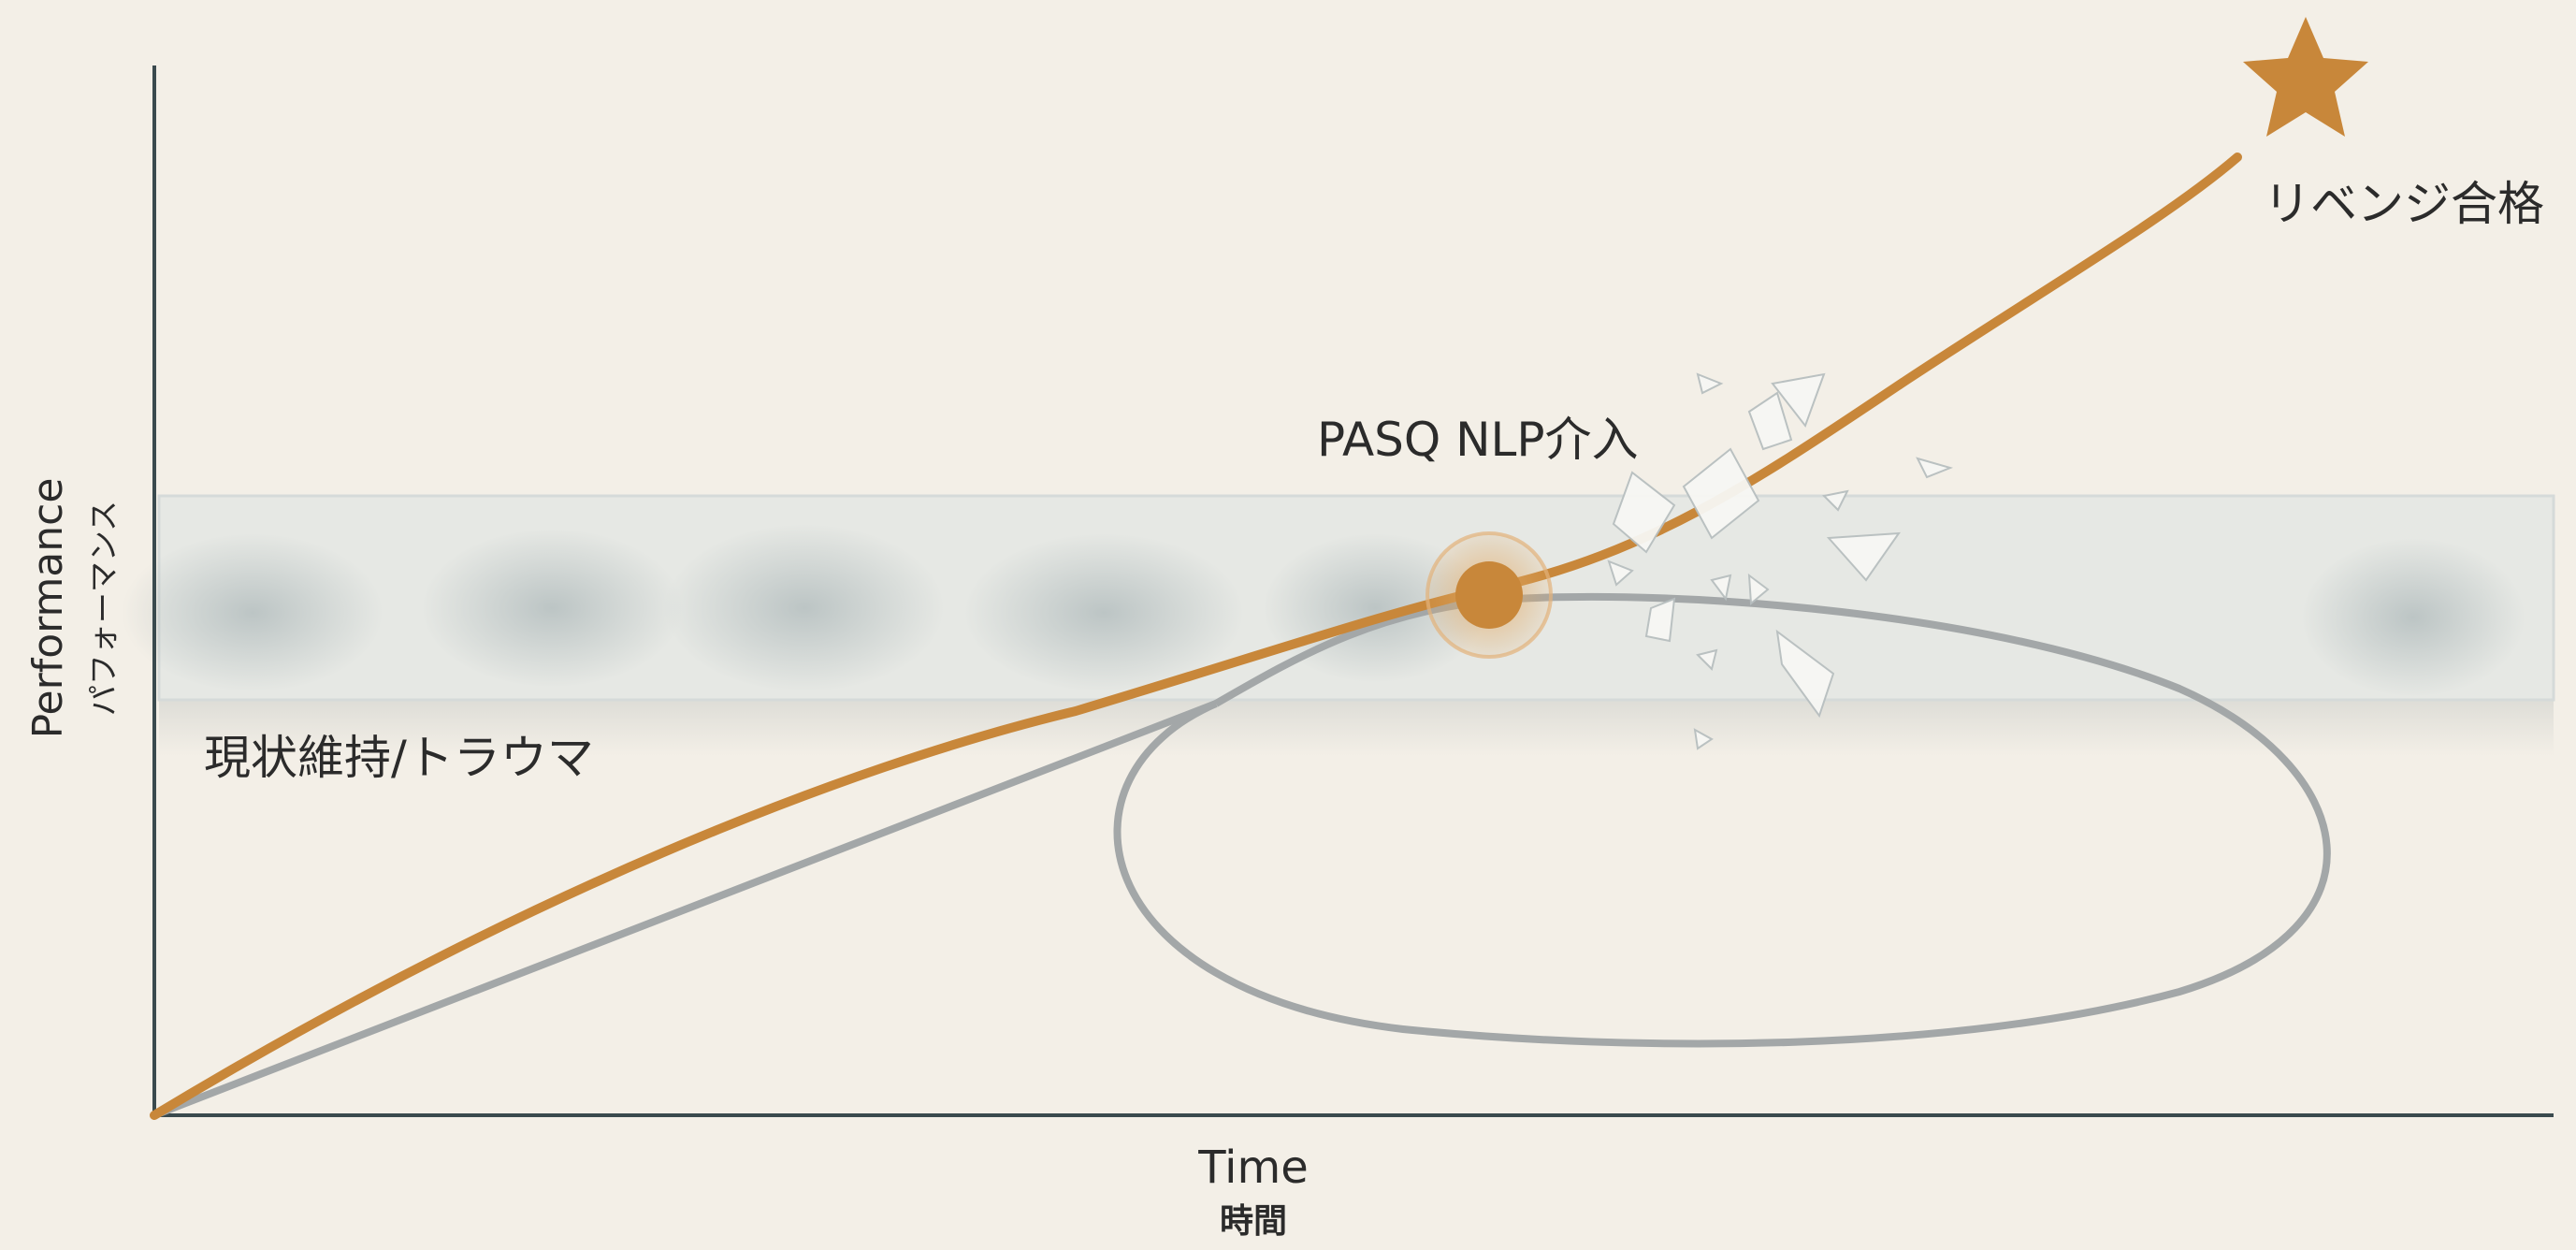 This screenshot has width=2576, height=1250. What do you see at coordinates (1253, 1167) in the screenshot?
I see `x-axis-title: Time` at bounding box center [1253, 1167].